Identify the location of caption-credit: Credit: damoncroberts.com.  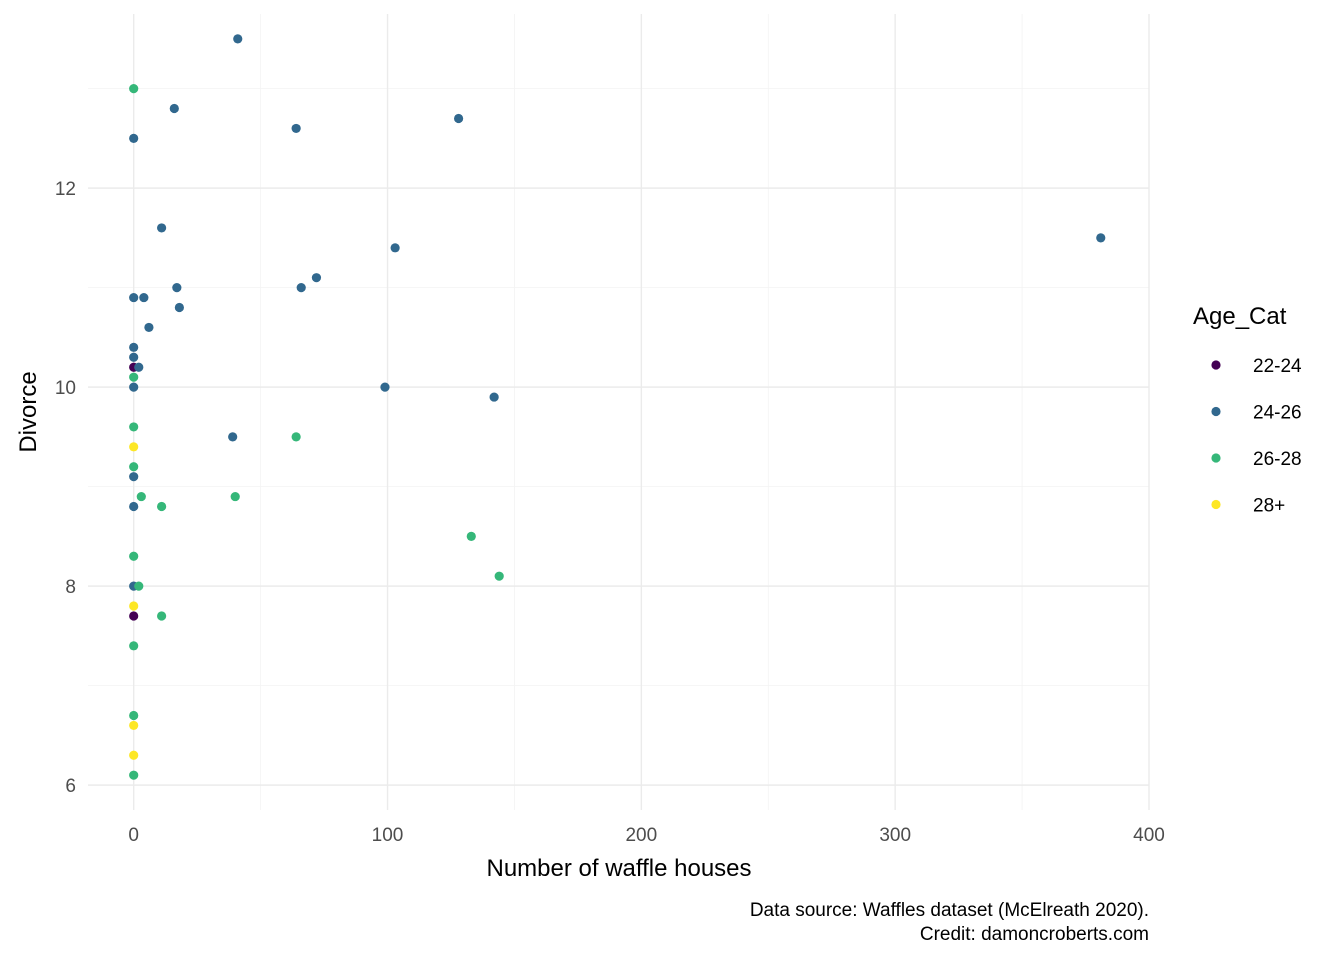
(1034, 934).